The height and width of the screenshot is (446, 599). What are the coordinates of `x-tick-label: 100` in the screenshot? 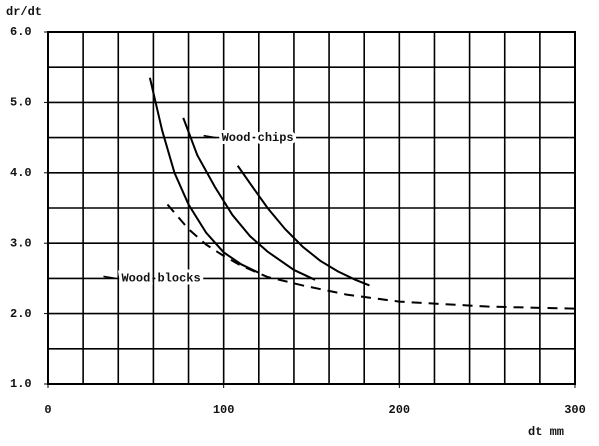 It's located at (224, 410).